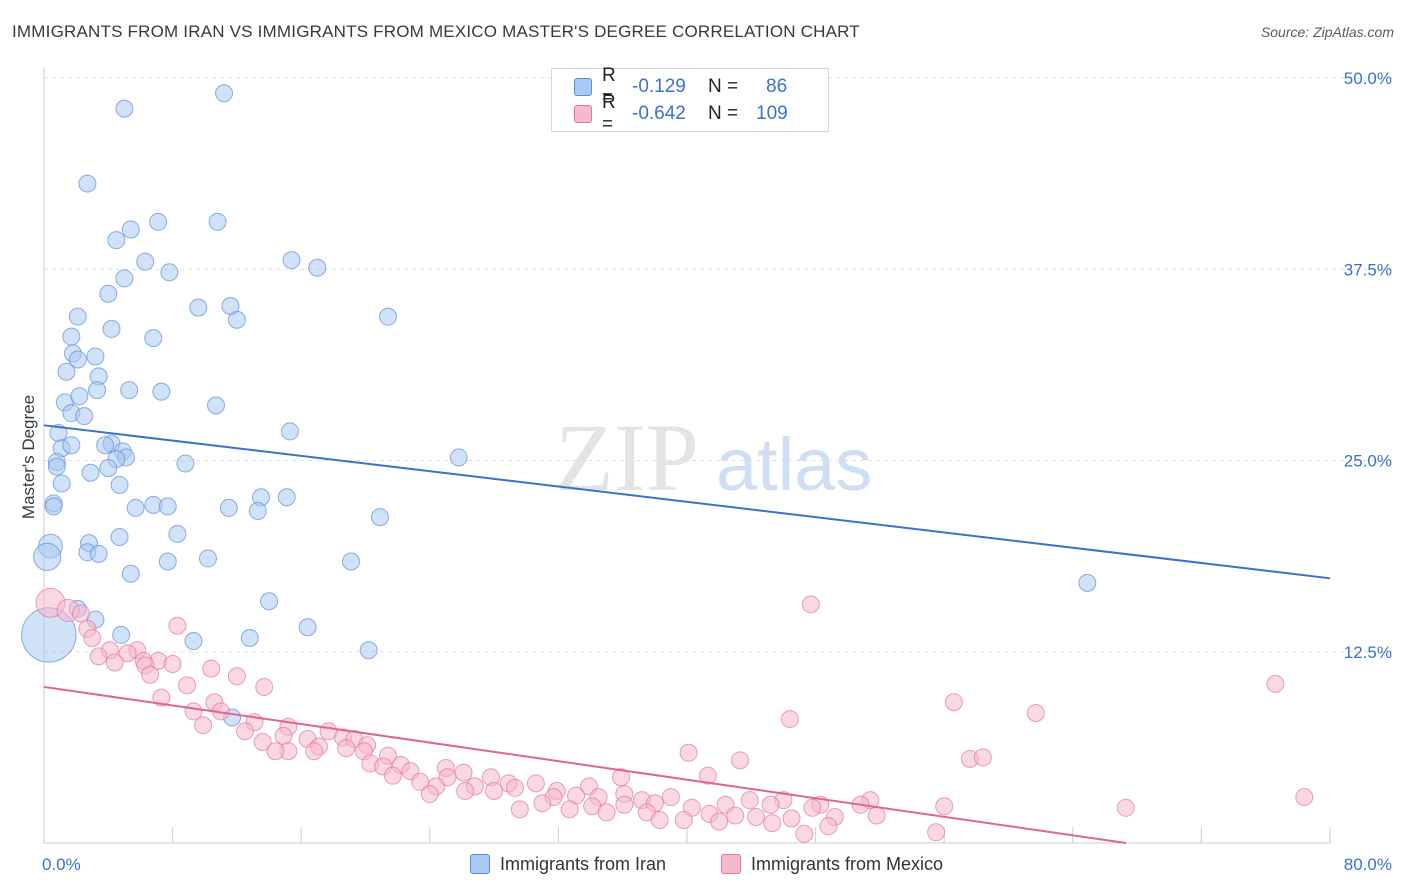 This screenshot has width=1406, height=892. What do you see at coordinates (659, 86) in the screenshot?
I see `legend-r-value: -0.129` at bounding box center [659, 86].